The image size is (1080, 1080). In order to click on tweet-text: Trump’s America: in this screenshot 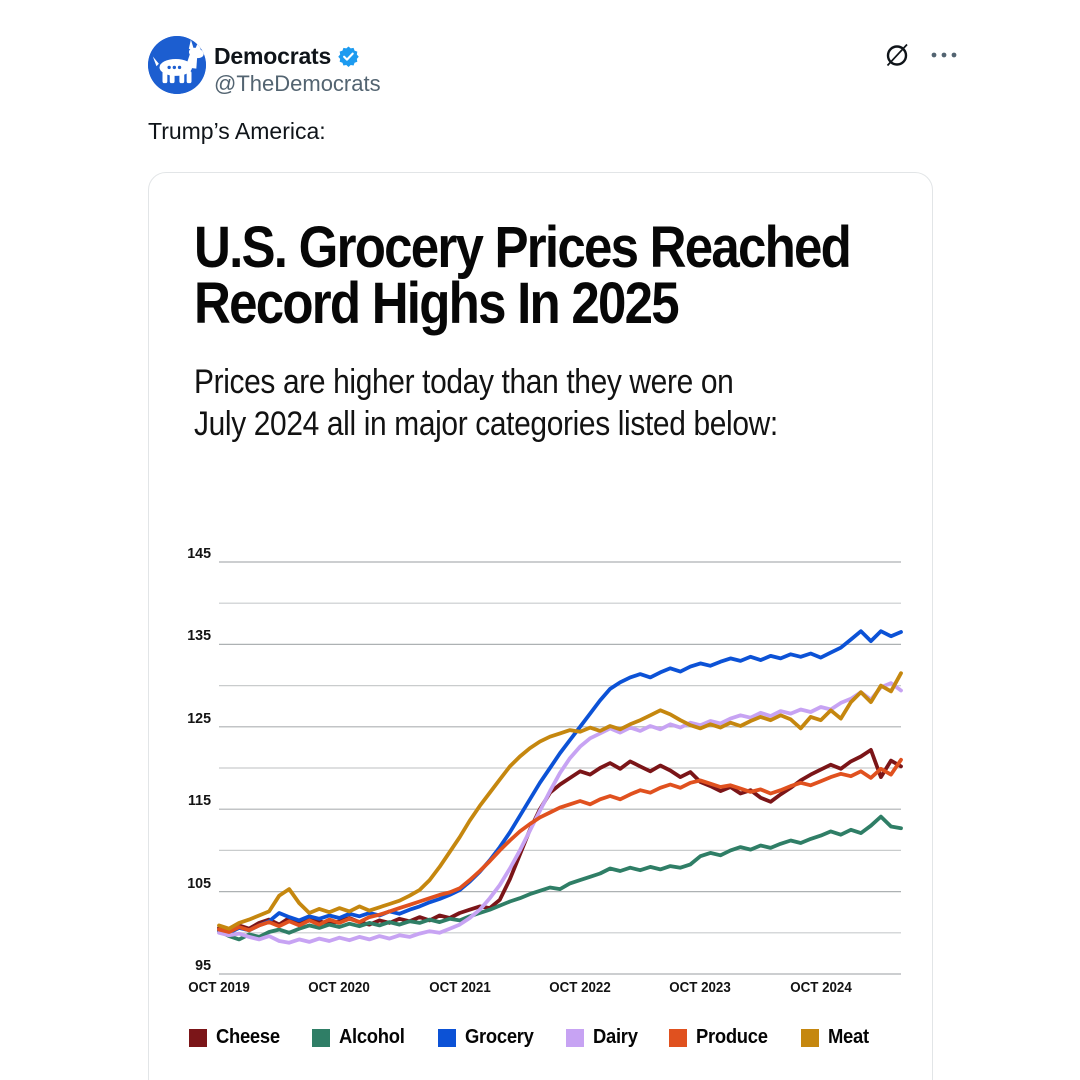, I will do `click(237, 131)`.